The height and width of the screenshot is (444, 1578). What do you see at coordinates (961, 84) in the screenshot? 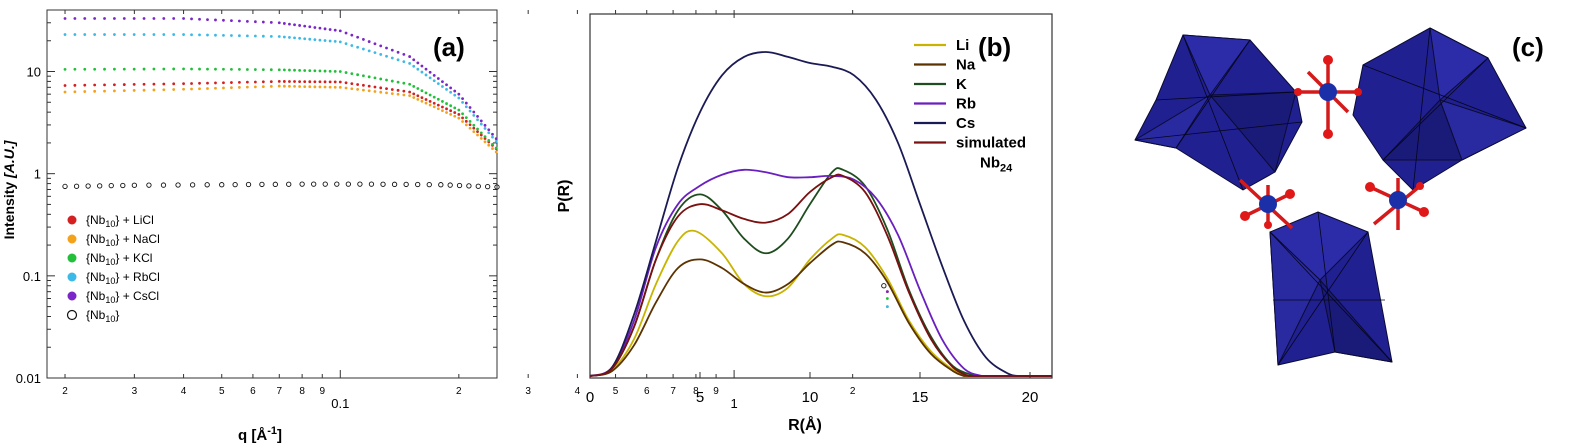
I see `legend-label: K` at bounding box center [961, 84].